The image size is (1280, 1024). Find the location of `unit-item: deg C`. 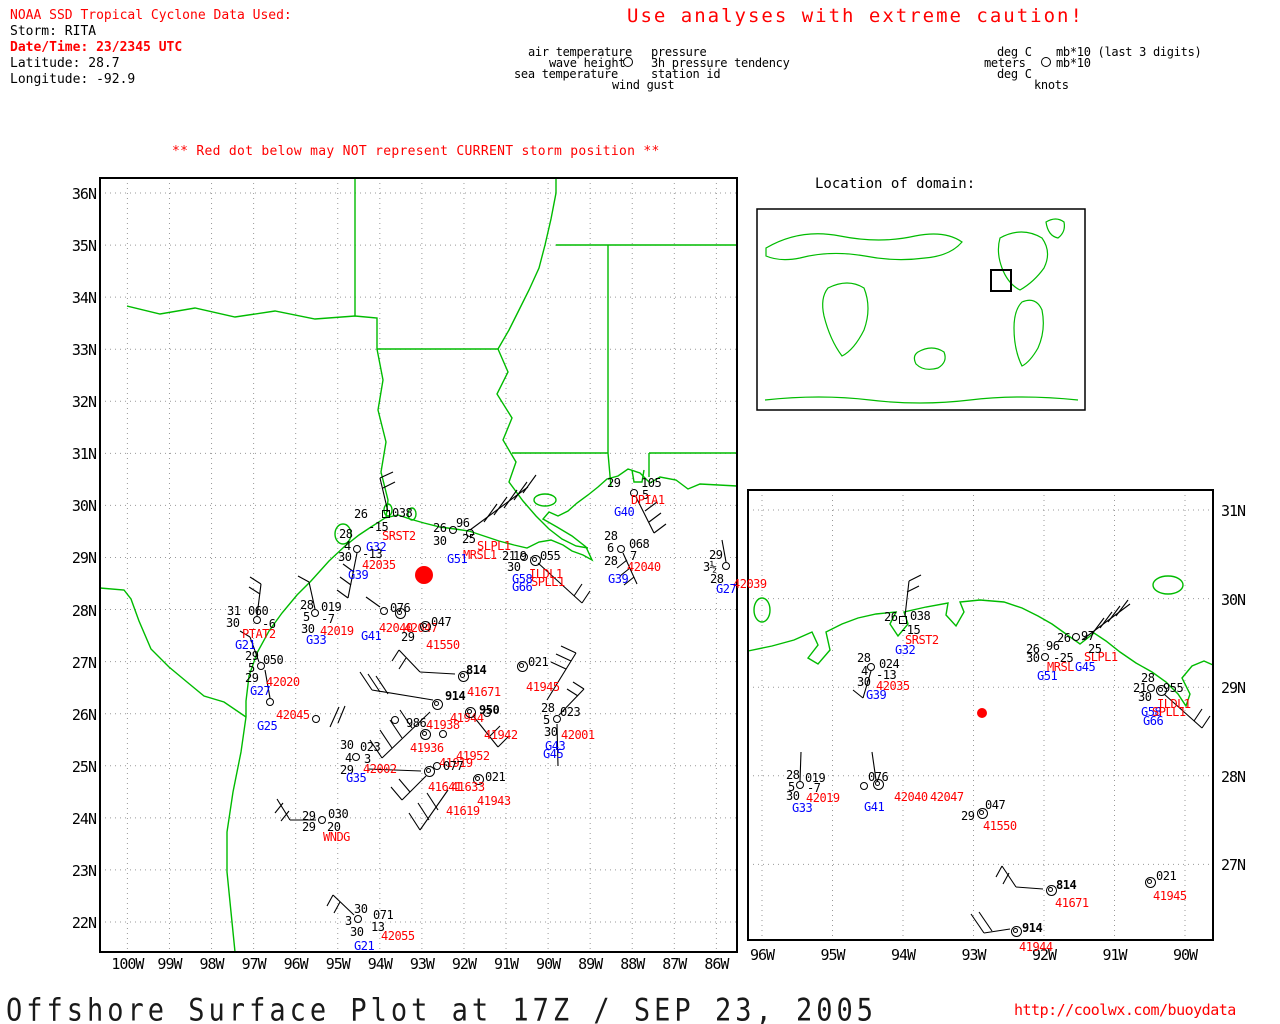

unit-item: deg C is located at coordinates (1014, 52).